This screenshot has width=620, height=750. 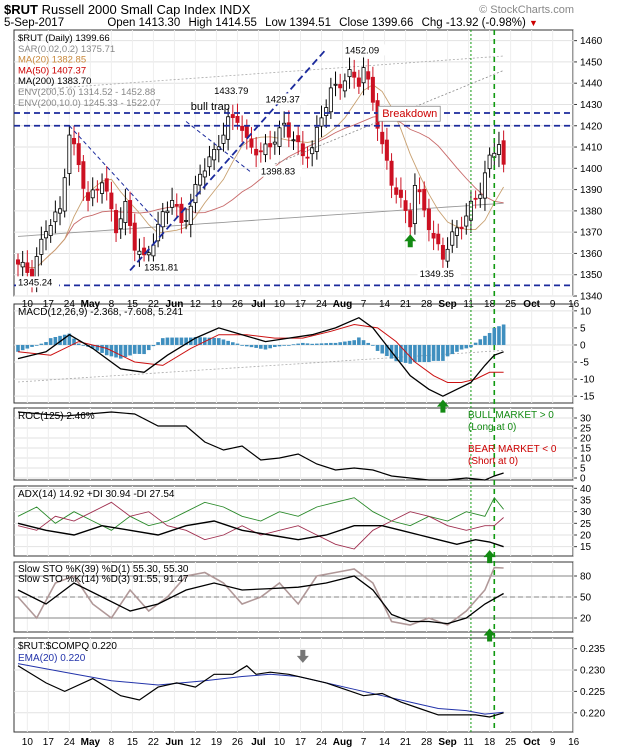 What do you see at coordinates (258, 304) in the screenshot?
I see `x-tick-label: Jul` at bounding box center [258, 304].